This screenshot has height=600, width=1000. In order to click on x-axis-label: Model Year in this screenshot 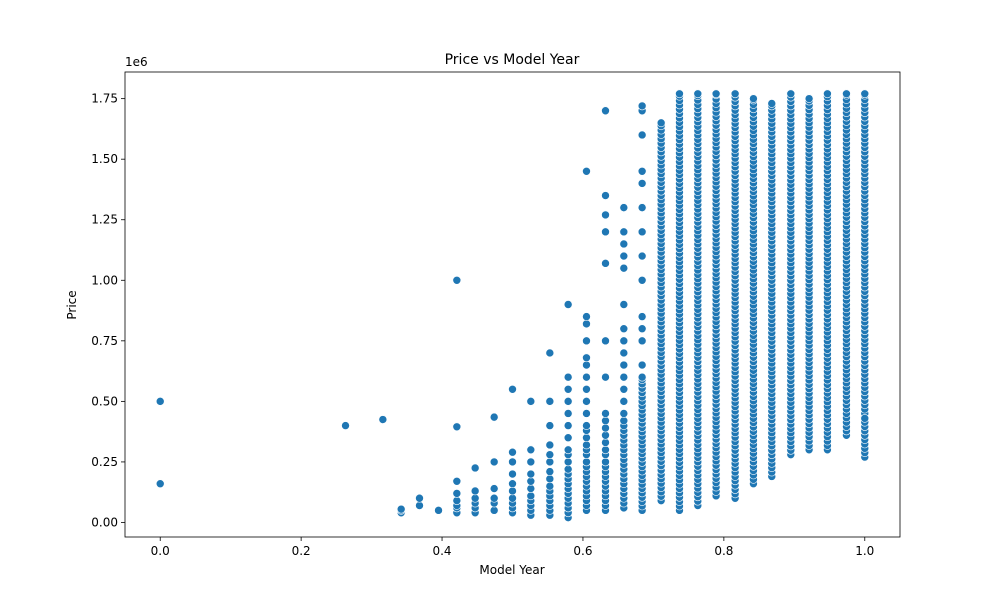, I will do `click(511, 570)`.